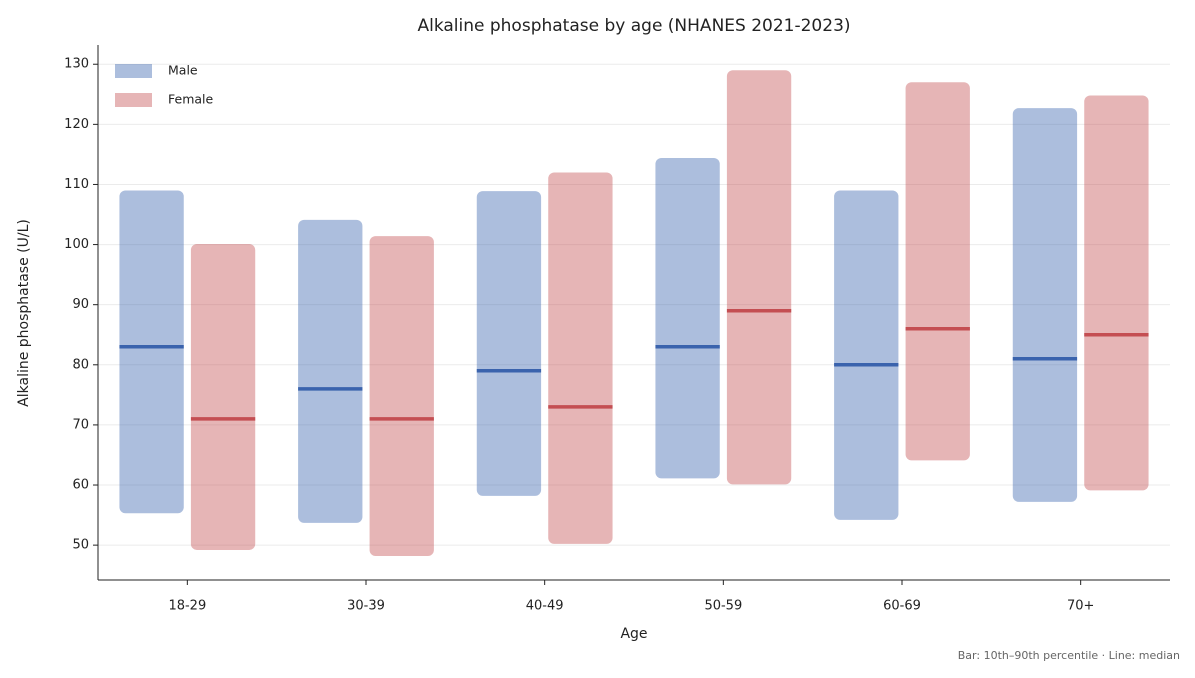 This screenshot has width=1195, height=678. What do you see at coordinates (1080, 606) in the screenshot?
I see `x-tick-label: 70+` at bounding box center [1080, 606].